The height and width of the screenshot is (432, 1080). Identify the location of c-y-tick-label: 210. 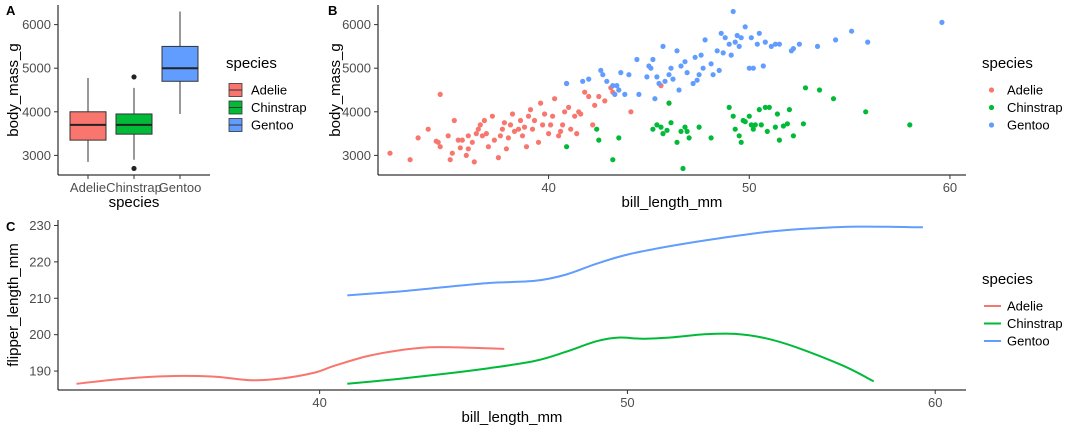
(40, 298).